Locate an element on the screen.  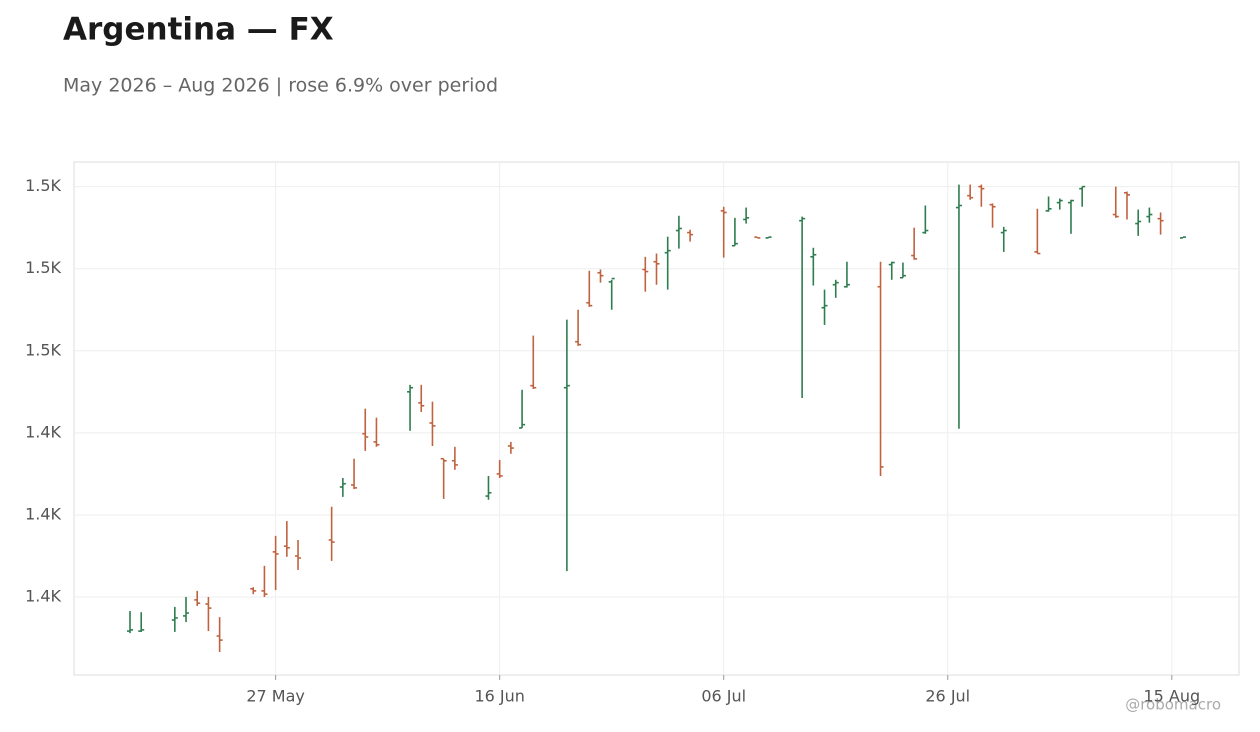
x-tick-label: 06 Jul is located at coordinates (723, 696).